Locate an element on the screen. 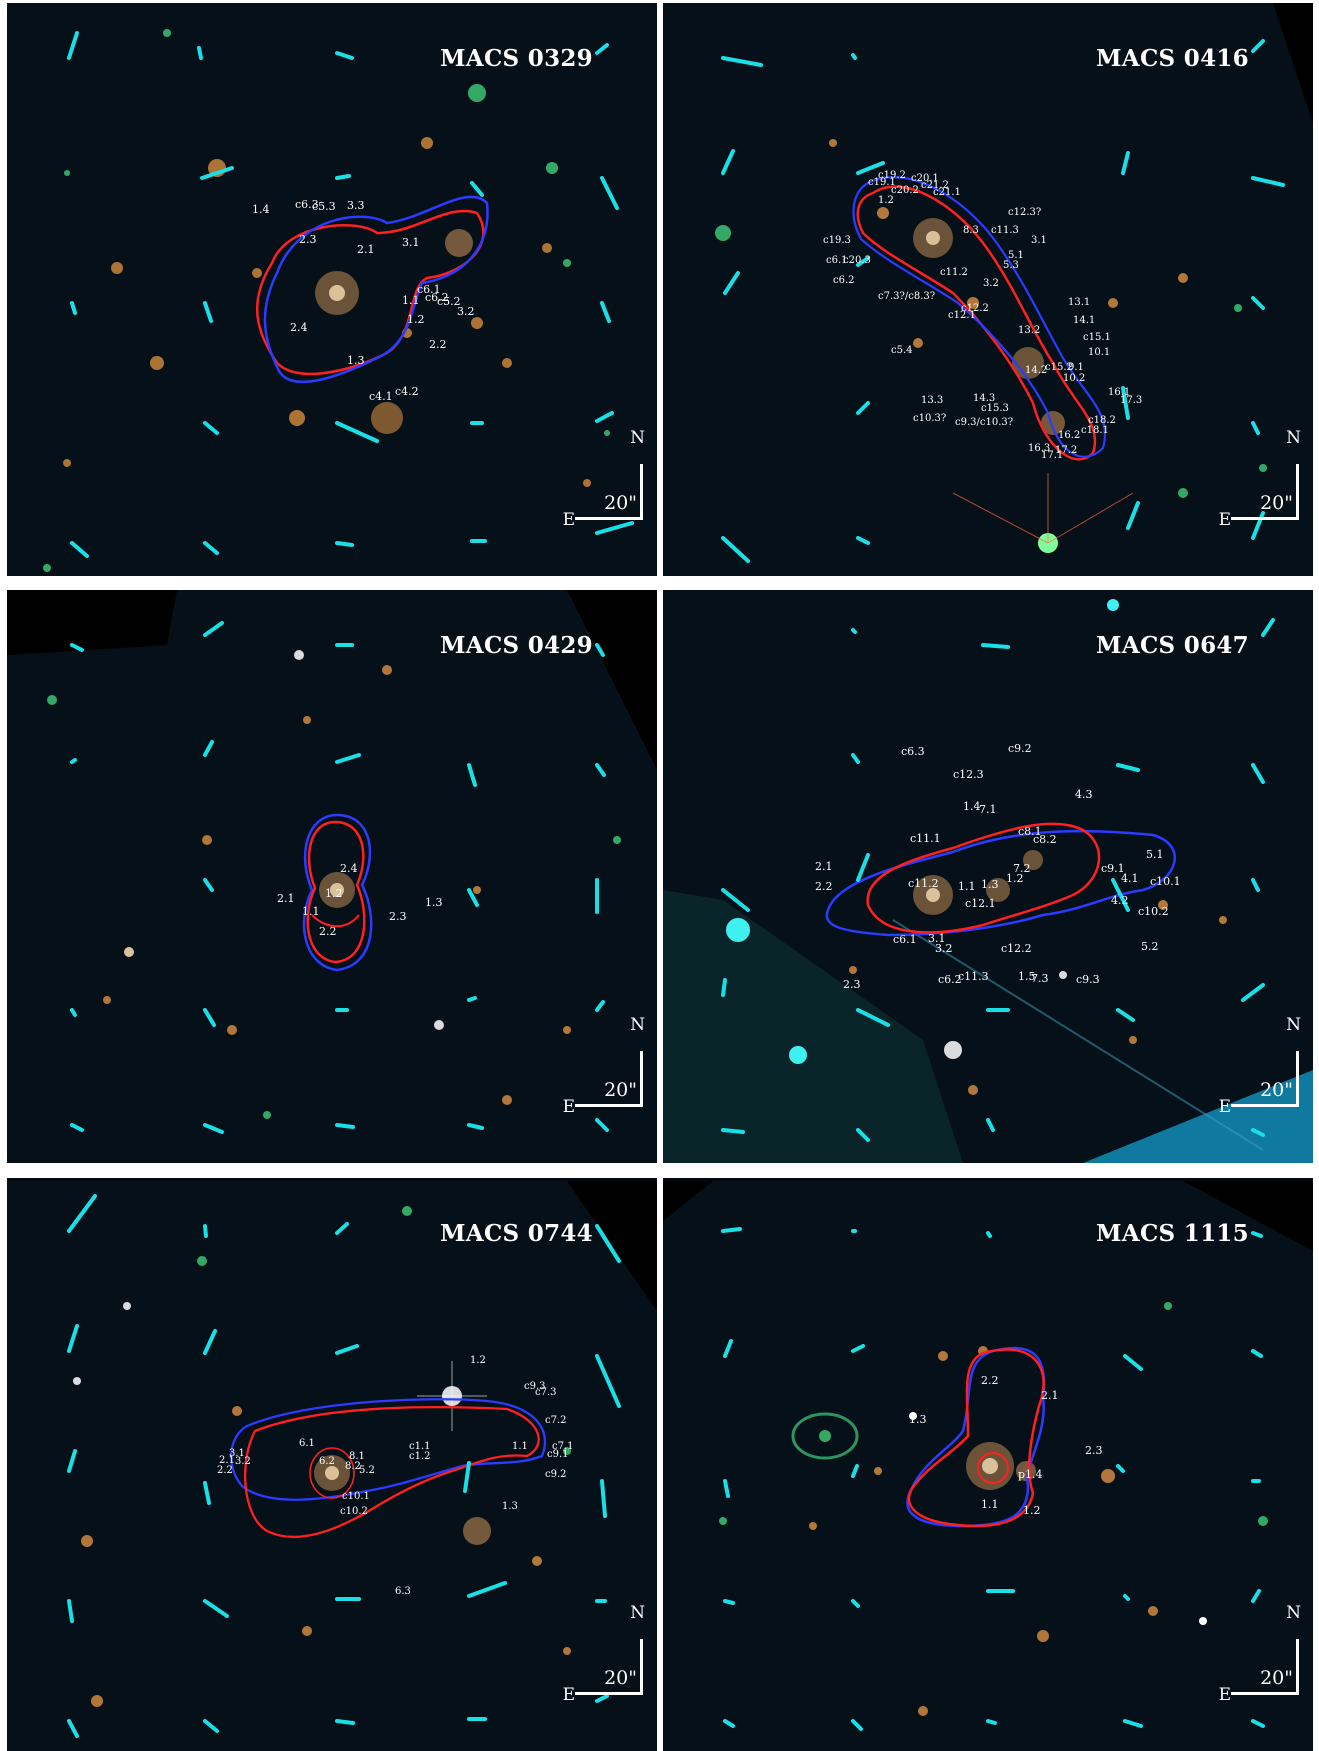 The image size is (1319, 1751). cluster-title: MACS 1115 is located at coordinates (1172, 1233).